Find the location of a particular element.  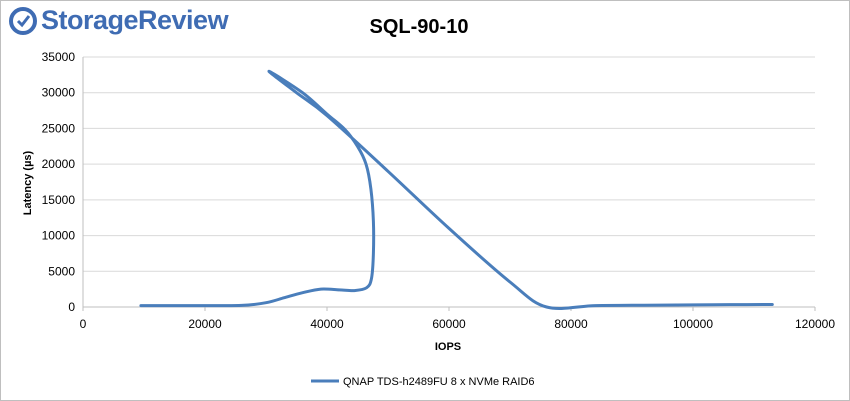

x-tick-label: 60000 is located at coordinates (449, 324).